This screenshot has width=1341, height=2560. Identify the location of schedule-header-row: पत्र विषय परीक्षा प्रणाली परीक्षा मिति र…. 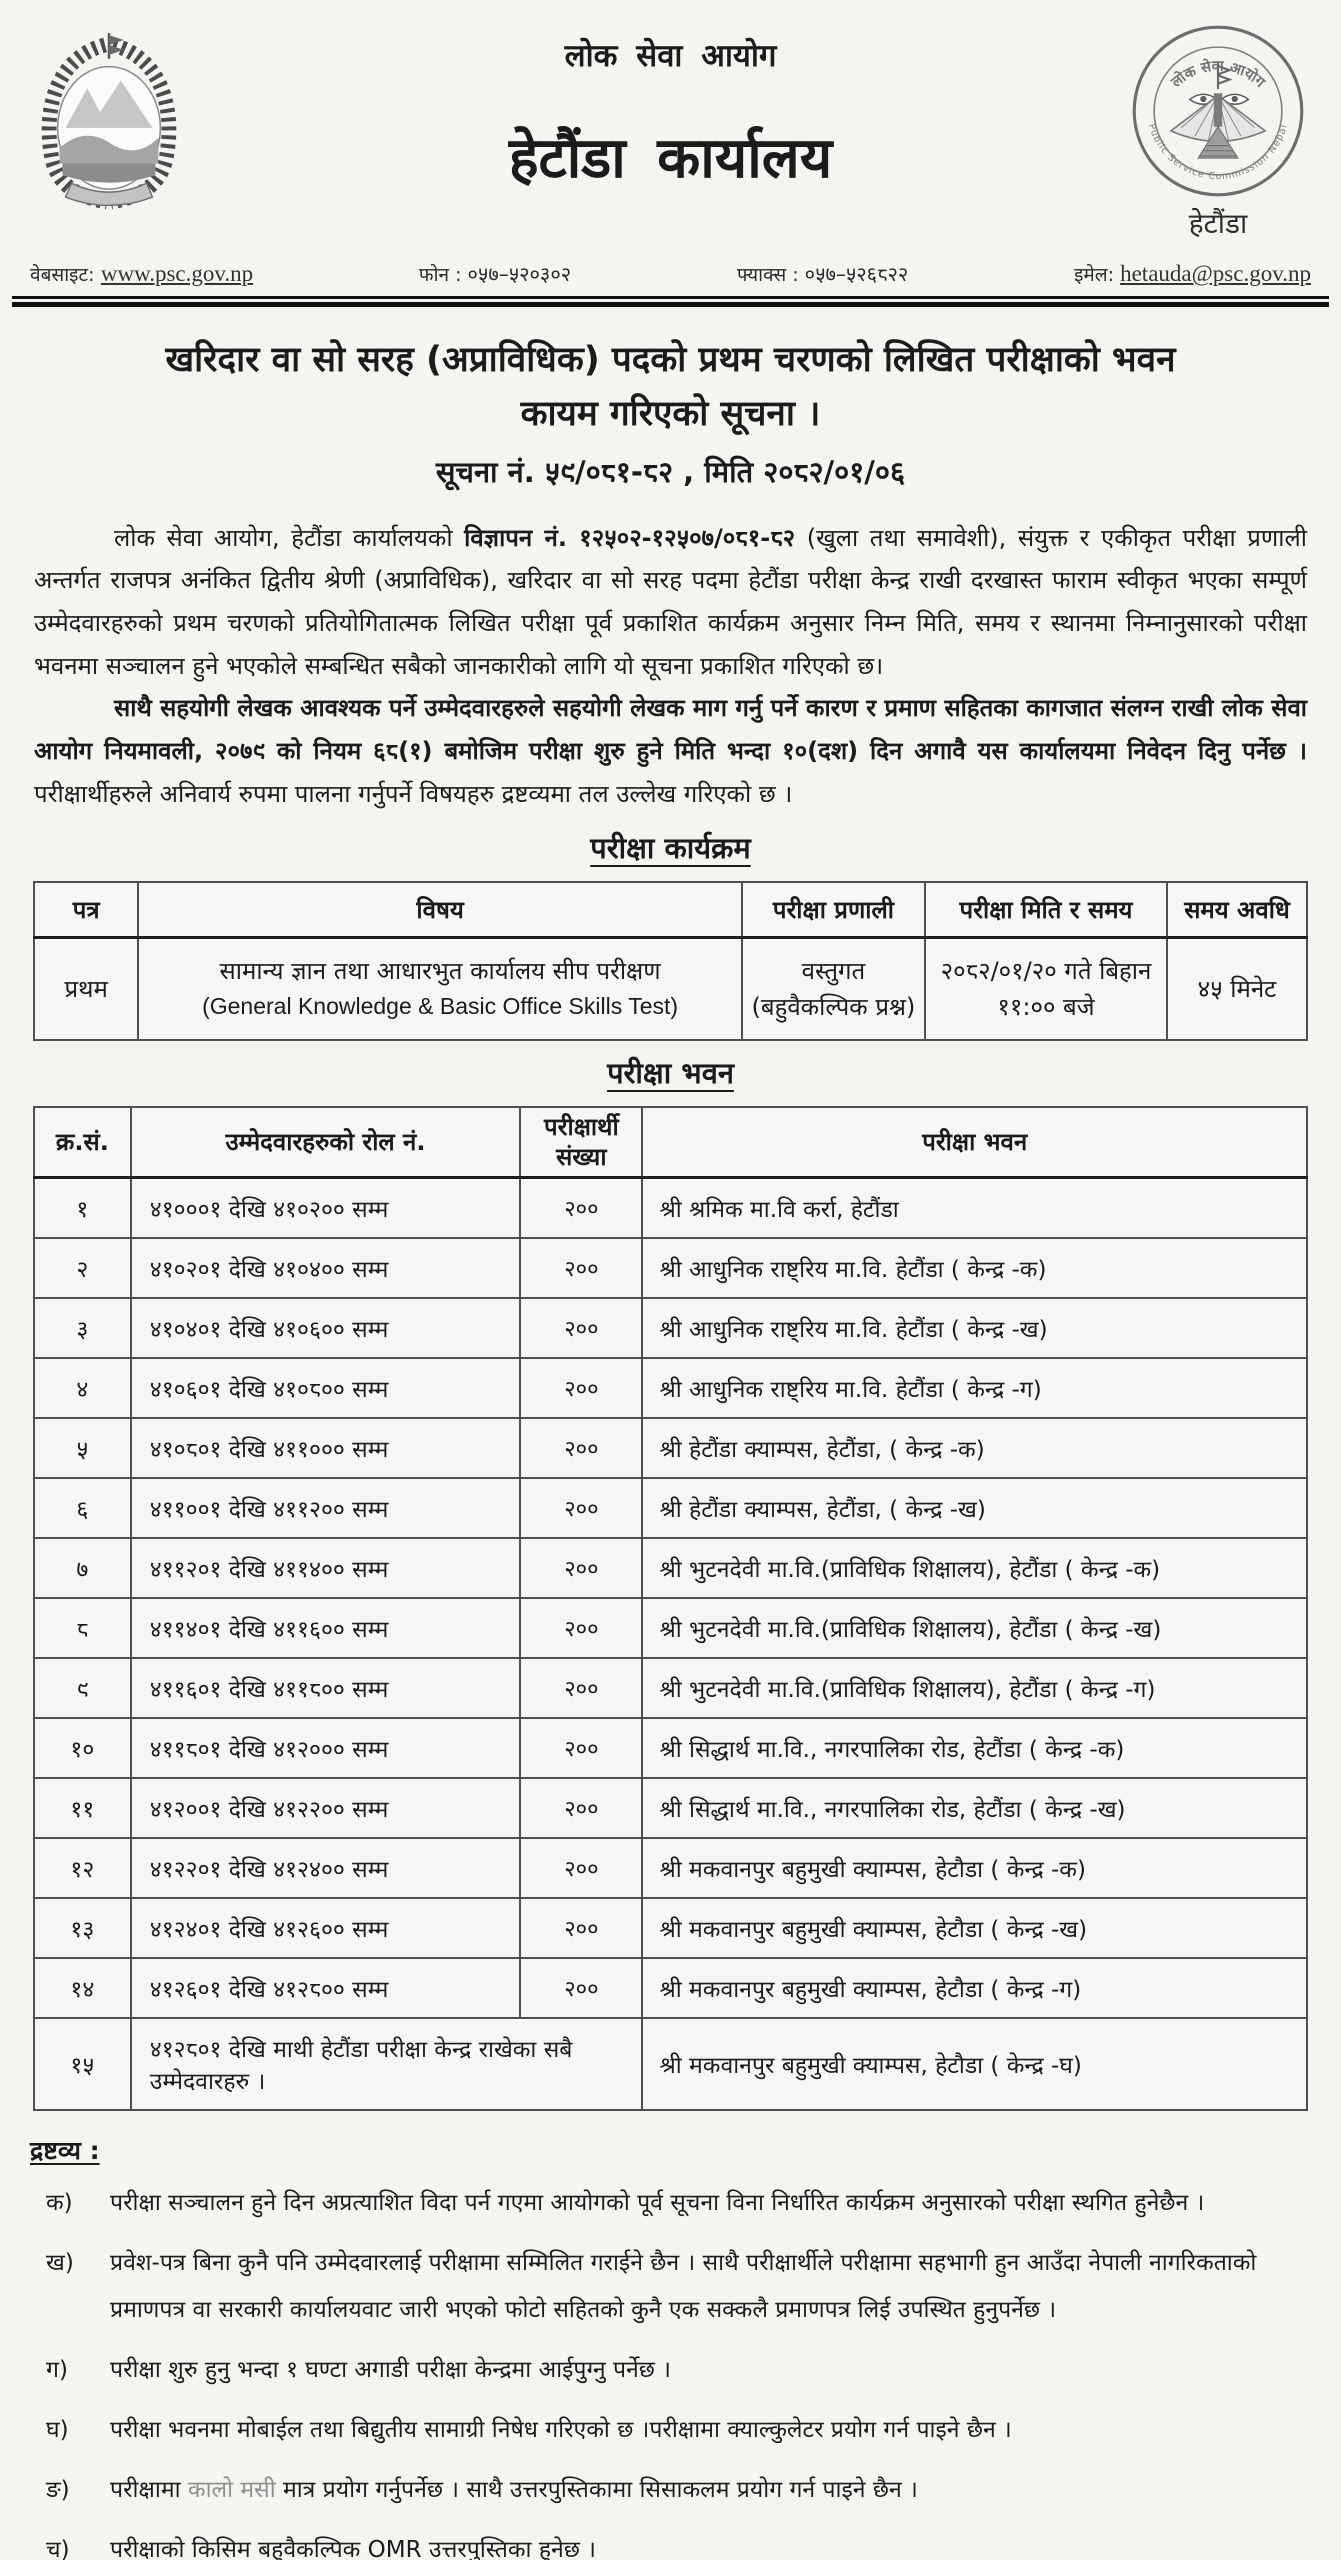
(670, 909).